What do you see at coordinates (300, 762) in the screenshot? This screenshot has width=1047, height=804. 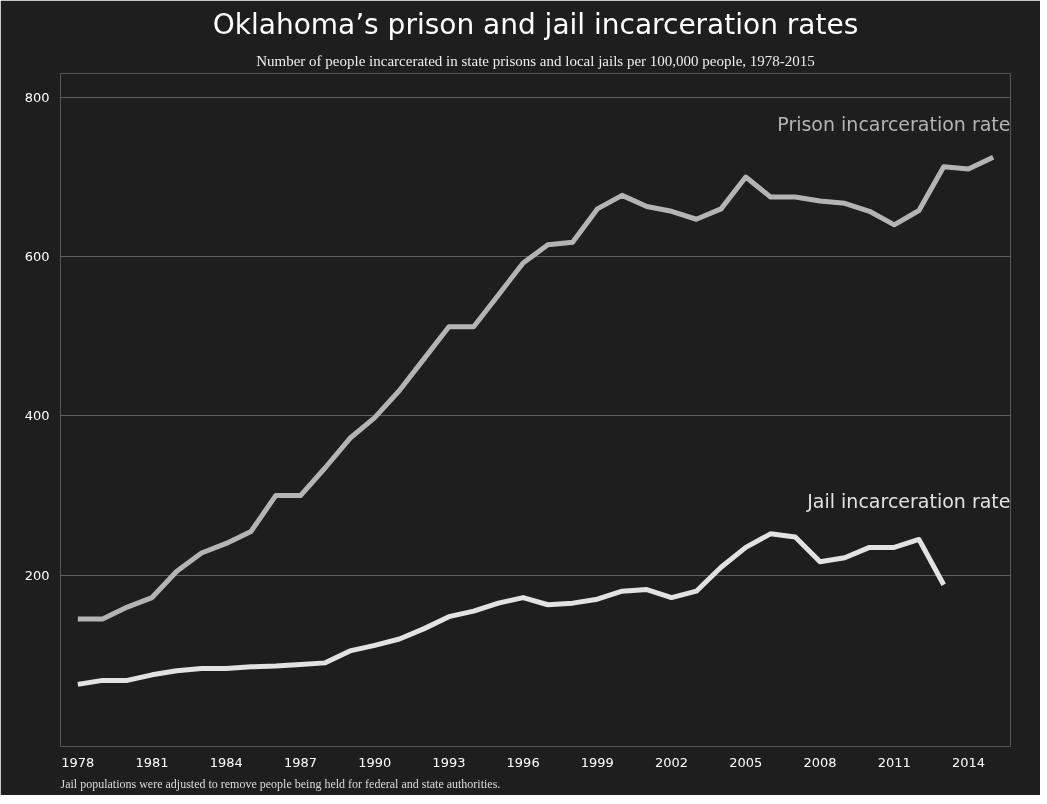 I see `x-tick-label: 1987` at bounding box center [300, 762].